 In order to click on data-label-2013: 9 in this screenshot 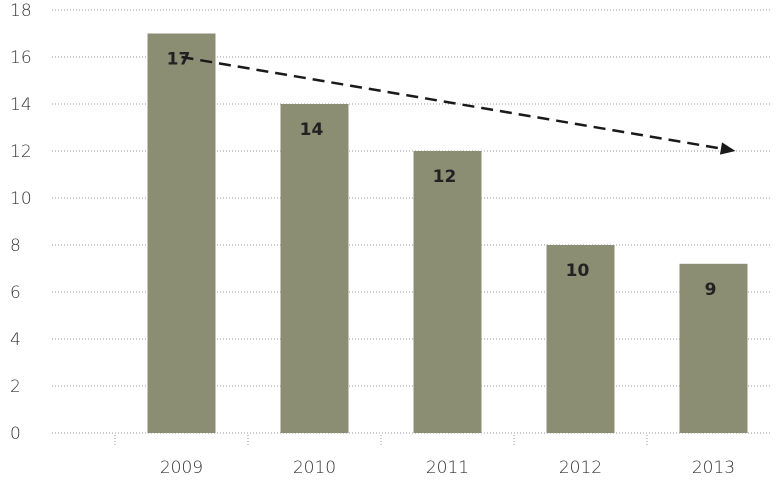, I will do `click(711, 290)`.